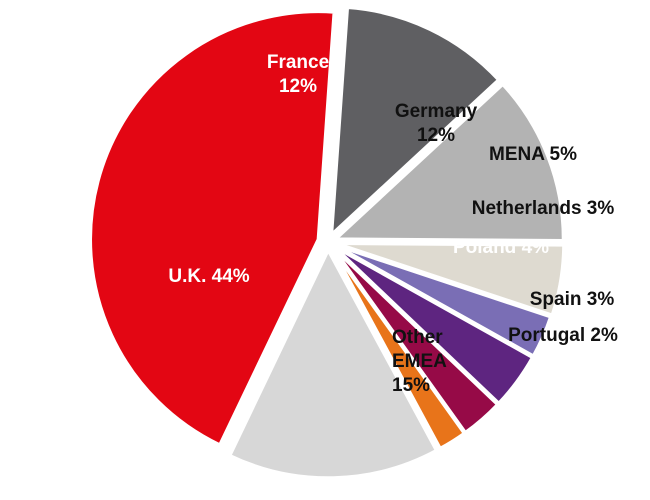  What do you see at coordinates (533, 154) in the screenshot?
I see `slice-label-mena: MENA 5%` at bounding box center [533, 154].